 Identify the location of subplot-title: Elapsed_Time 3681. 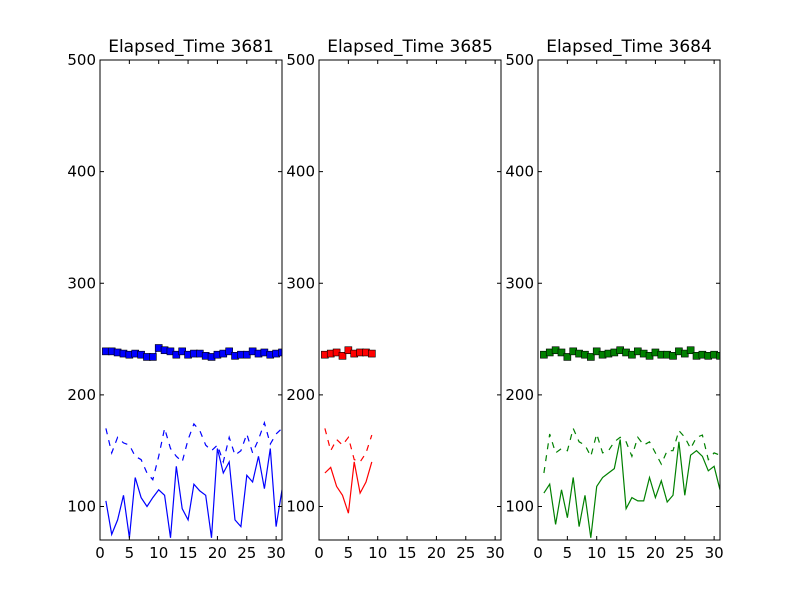
(191, 47).